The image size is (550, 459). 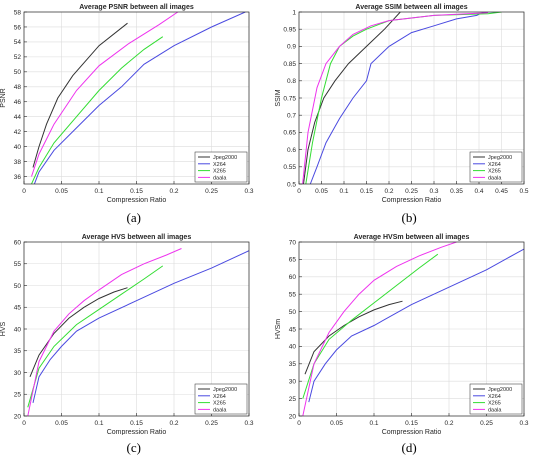 What do you see at coordinates (133, 447) in the screenshot?
I see `panel-label: (c)` at bounding box center [133, 447].